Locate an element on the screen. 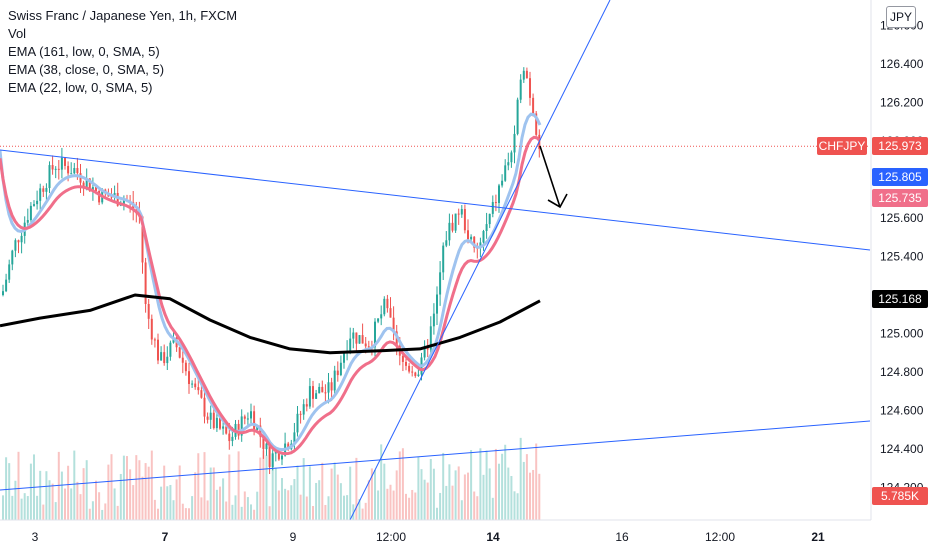  price-badge-text: 125.973 is located at coordinates (900, 146).